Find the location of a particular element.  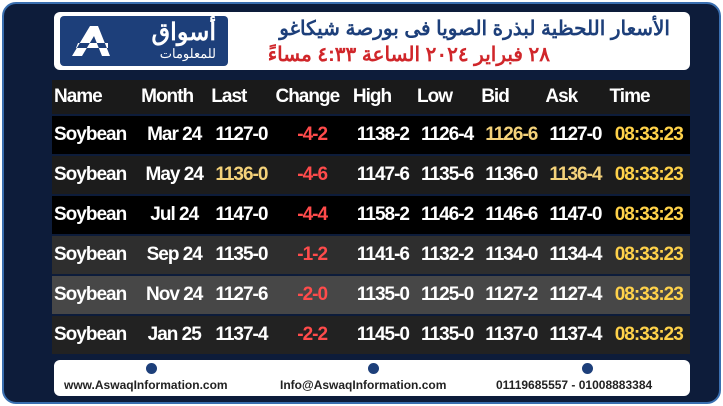

table-cell: 1146-6 is located at coordinates (511, 215).